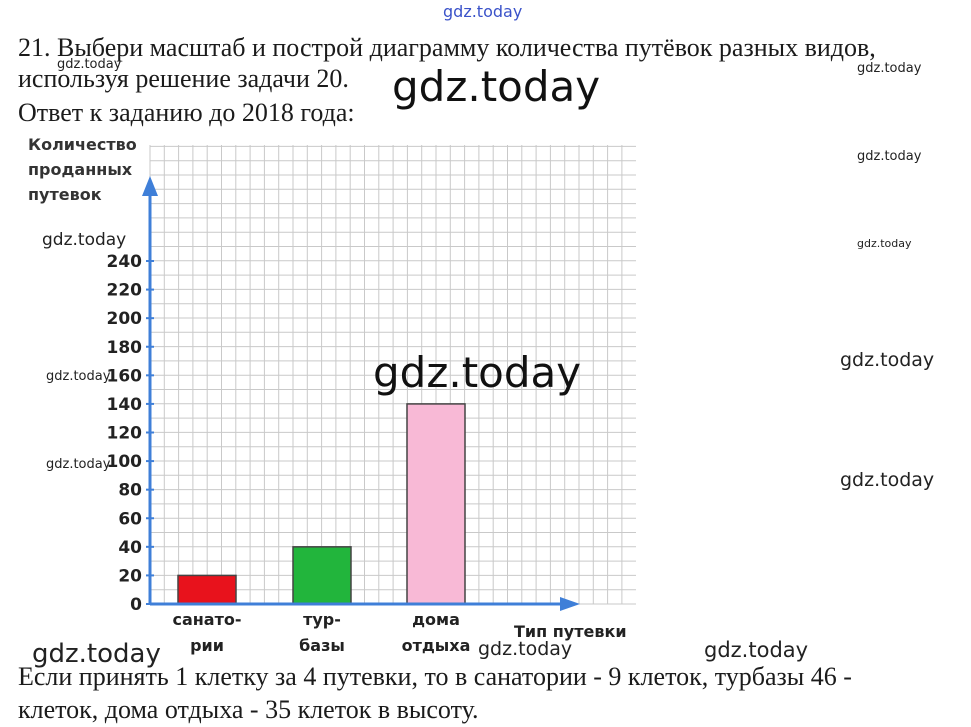 The width and height of the screenshot is (971, 727). What do you see at coordinates (130, 548) in the screenshot?
I see `y-tick-label: 40` at bounding box center [130, 548].